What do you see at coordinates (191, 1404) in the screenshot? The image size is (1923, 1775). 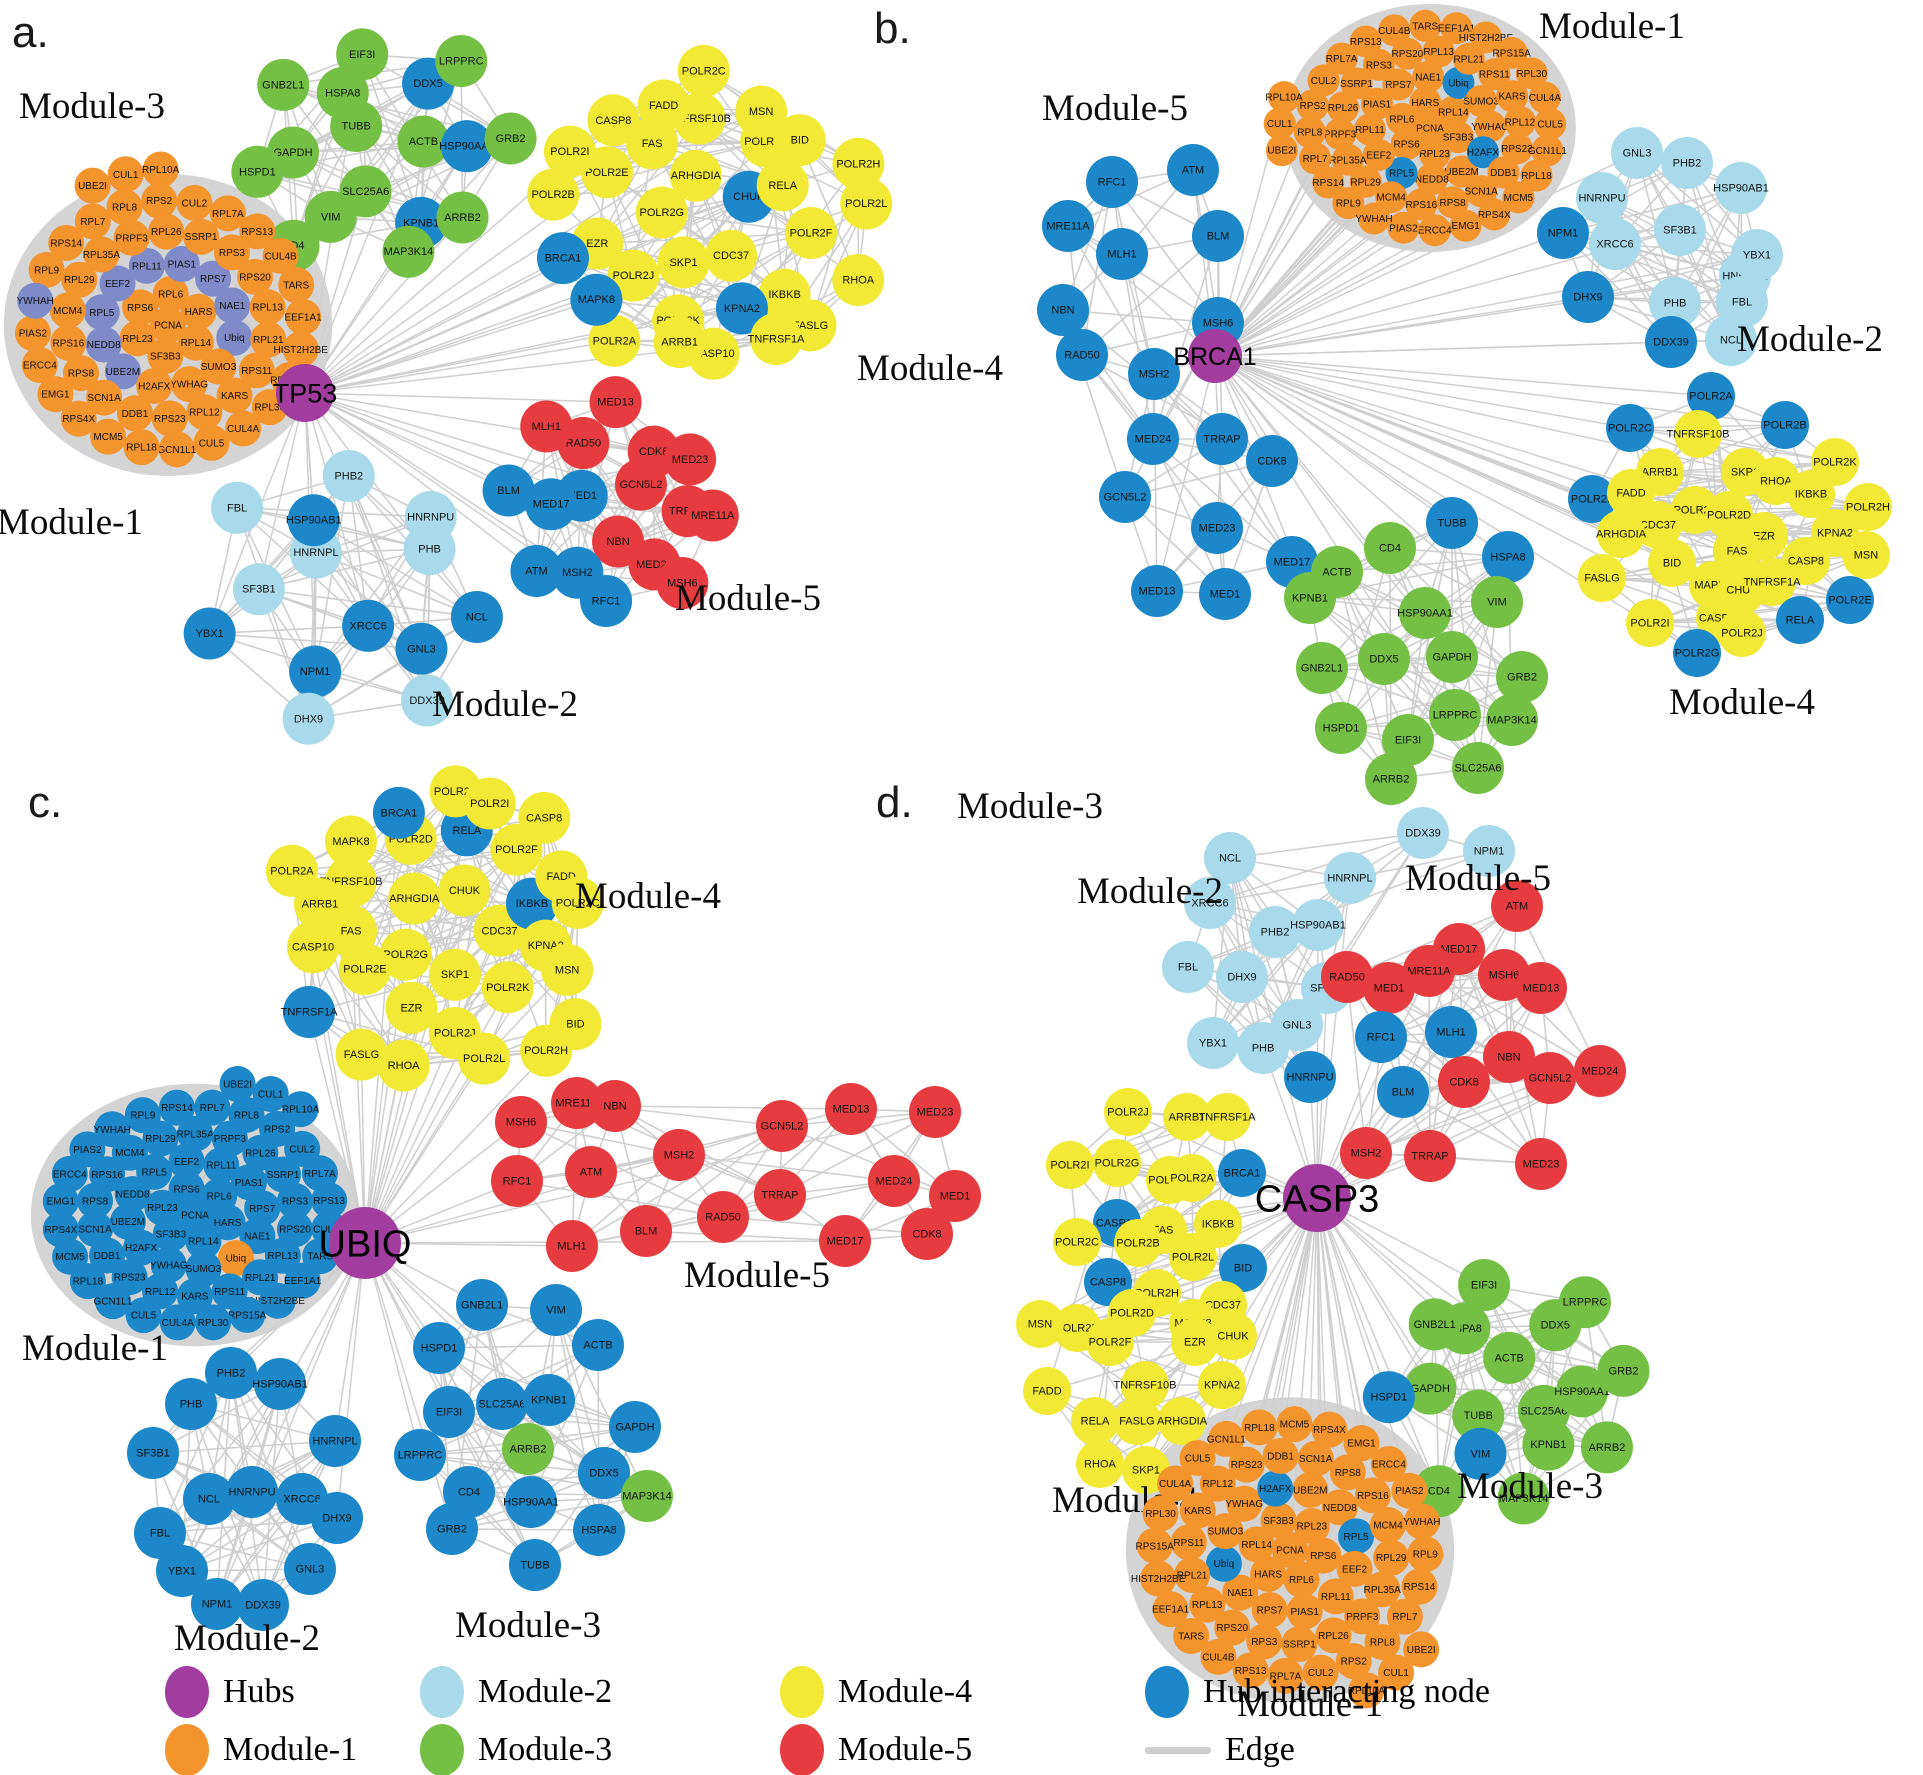 I see `node-PHB: PHB` at bounding box center [191, 1404].